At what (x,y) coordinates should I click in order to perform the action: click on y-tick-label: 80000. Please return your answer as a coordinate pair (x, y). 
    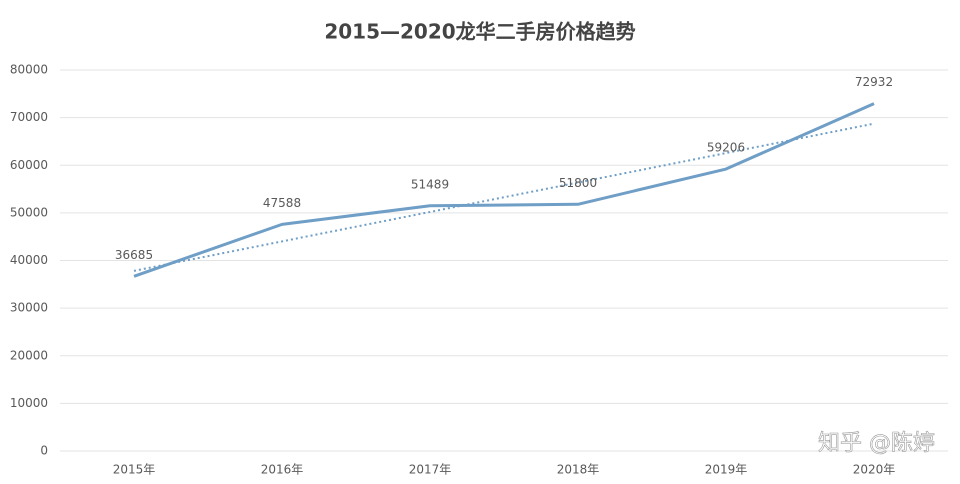
    Looking at the image, I should click on (29, 70).